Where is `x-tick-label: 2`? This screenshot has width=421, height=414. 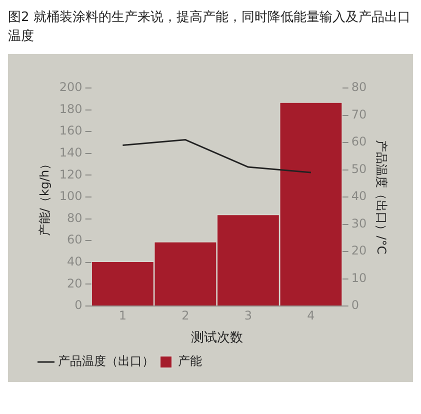 x-tick-label: 2 is located at coordinates (186, 315).